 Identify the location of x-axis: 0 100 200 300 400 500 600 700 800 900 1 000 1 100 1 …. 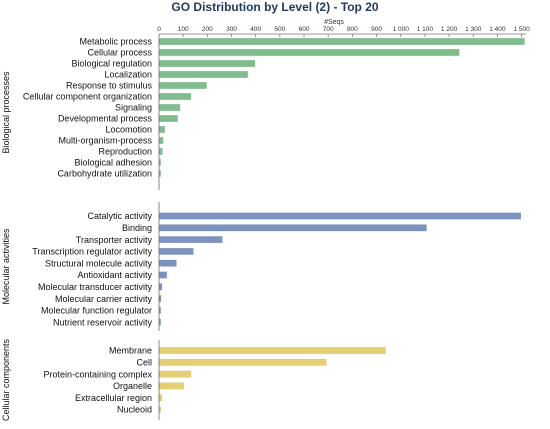
(343, 31).